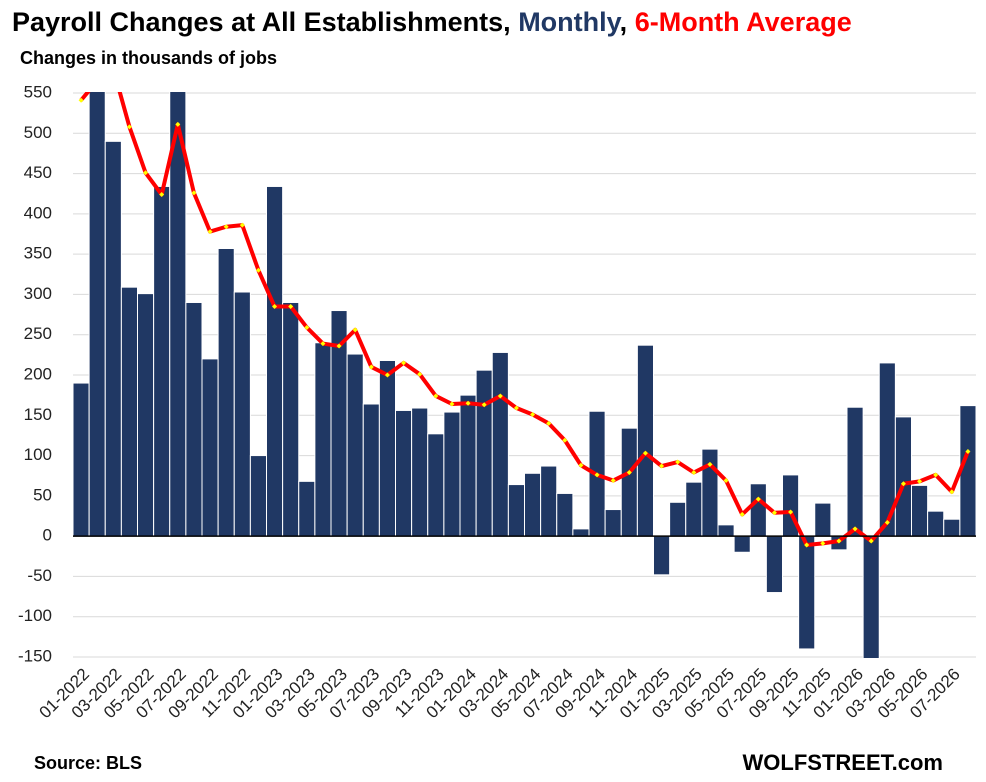  Describe the element at coordinates (38, 454) in the screenshot. I see `y-tick-label: 100` at that location.